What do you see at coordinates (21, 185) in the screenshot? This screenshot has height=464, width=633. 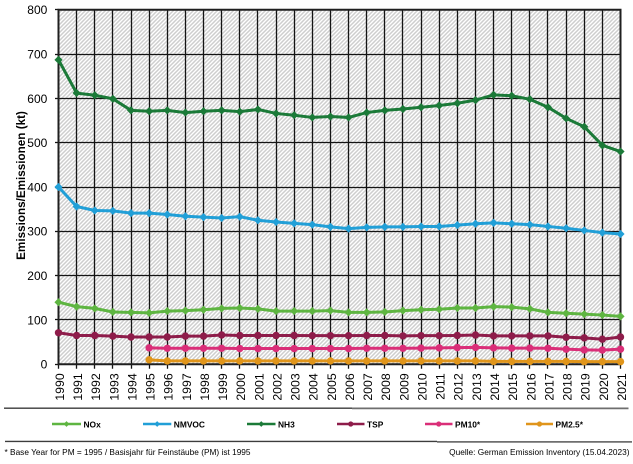 I see `svg-text: Emissions/Emissionen (kt)` at bounding box center [21, 185].